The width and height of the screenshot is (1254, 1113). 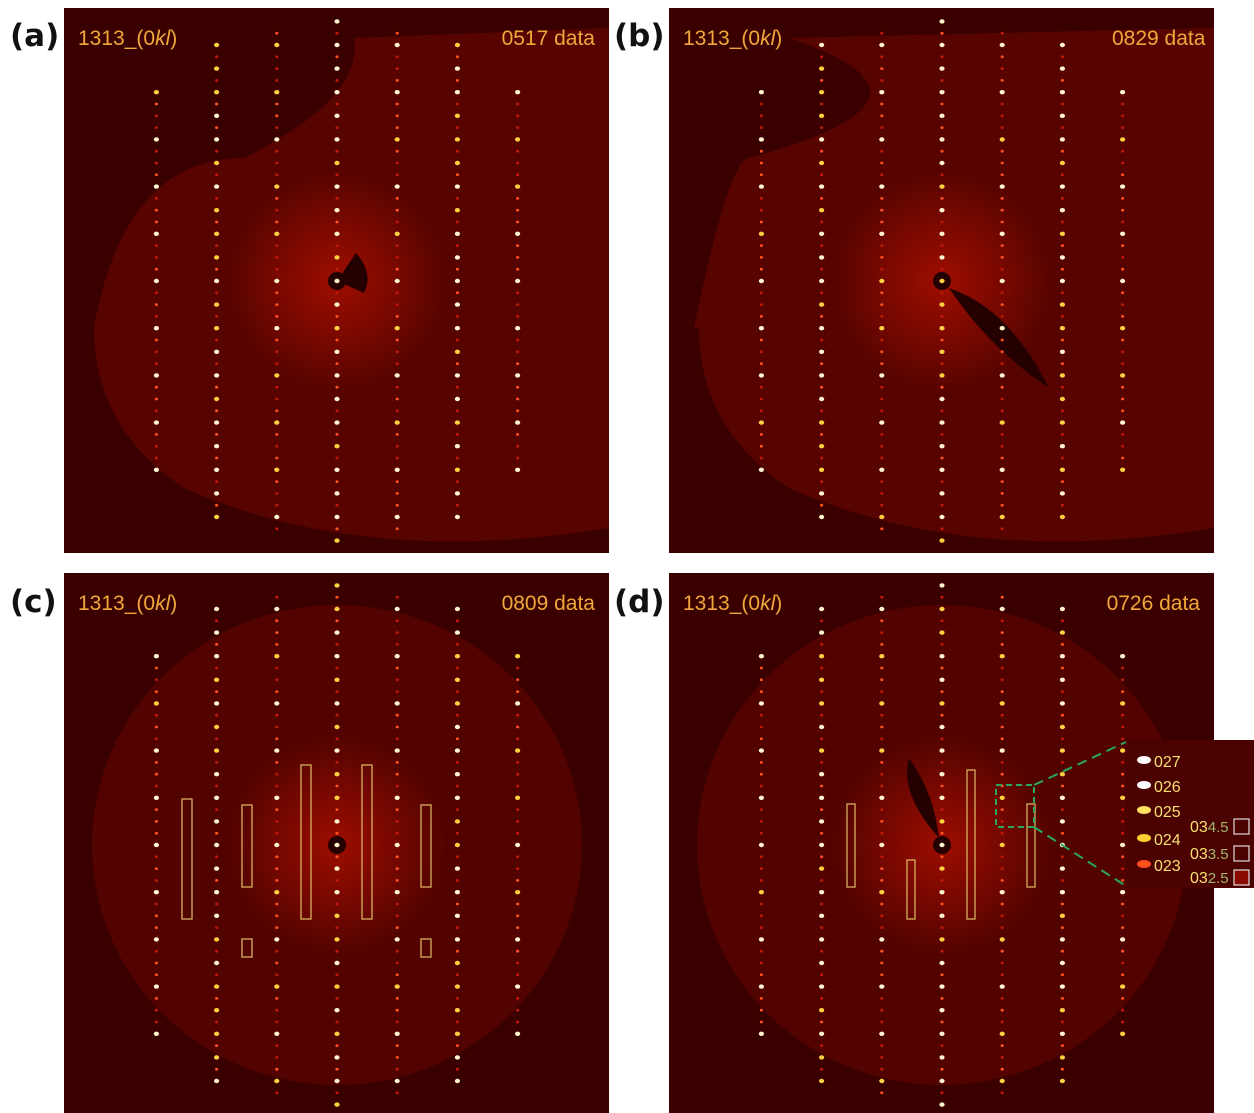 I want to click on peak-suffix: 4.5, so click(x=1218, y=827).